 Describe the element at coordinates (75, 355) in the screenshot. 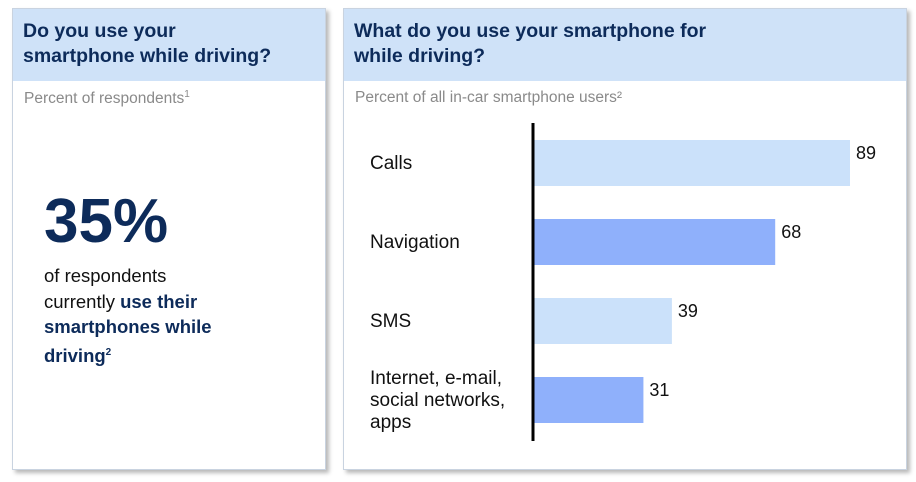

I see `stat-line4-bold: driving` at that location.